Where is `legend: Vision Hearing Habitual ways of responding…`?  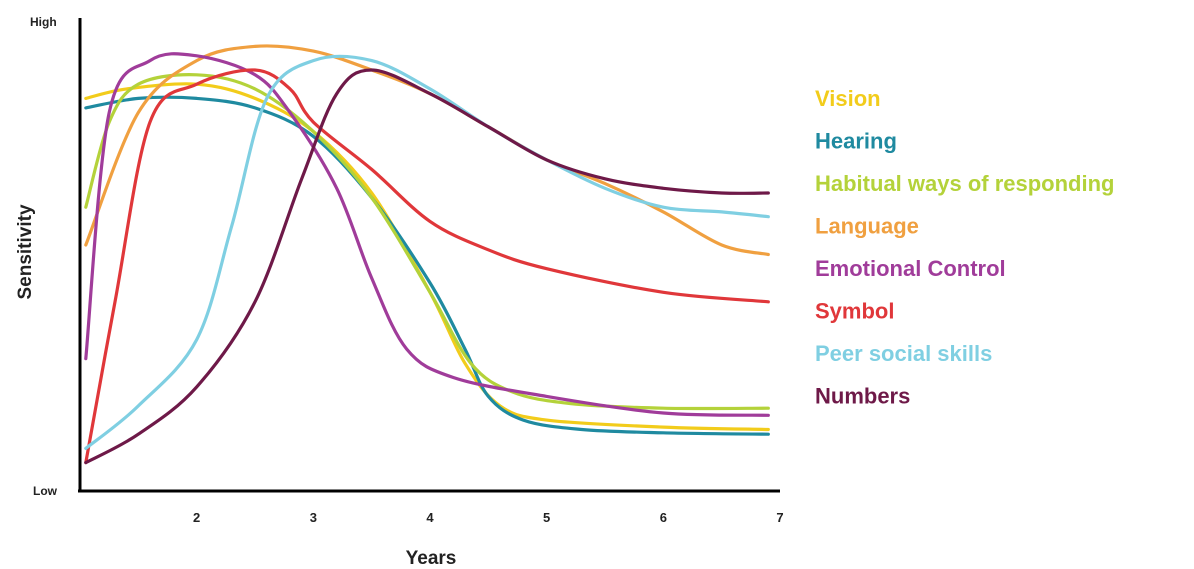
legend: Vision Hearing Habitual ways of responding… is located at coordinates (964, 247).